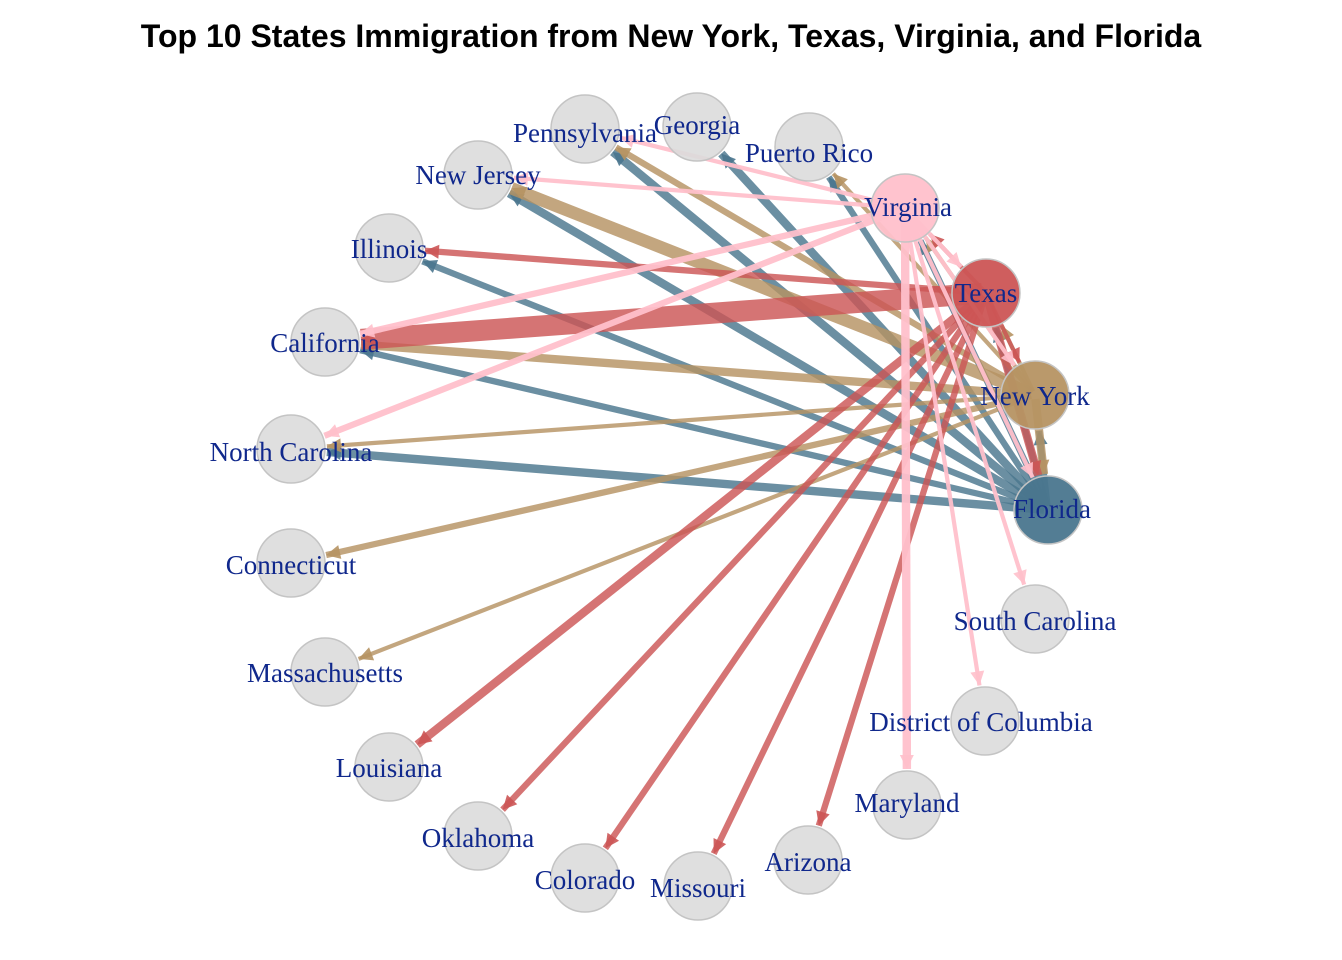  I want to click on edge-texas-to-missouri, so click(849, 575).